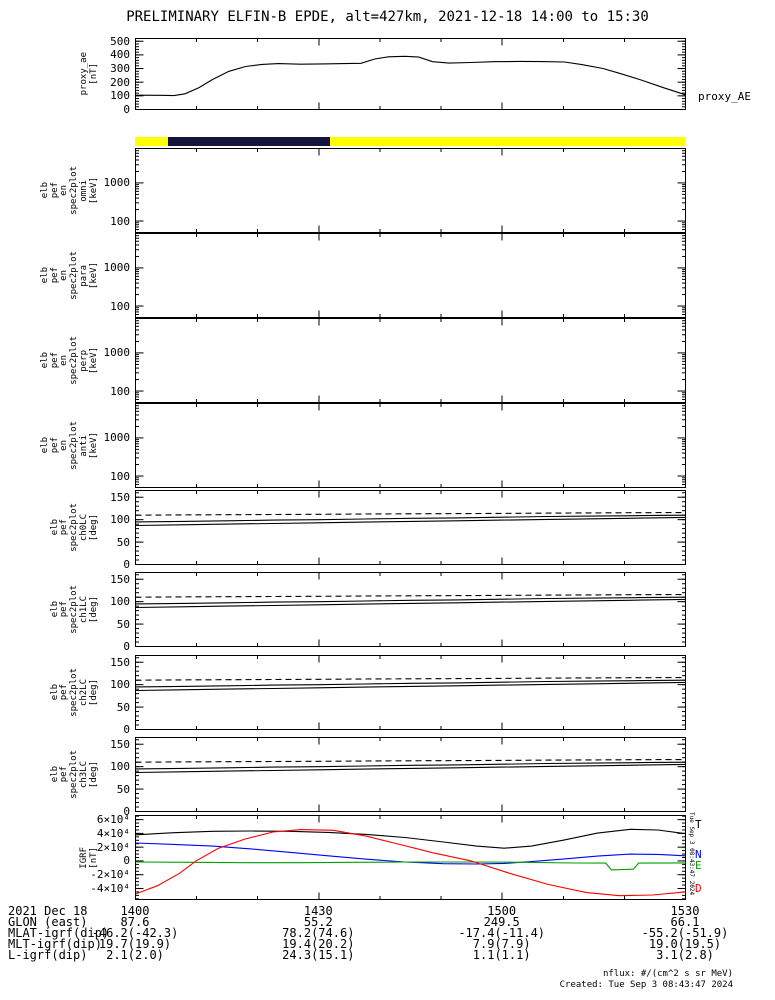 Image resolution: width=775 pixels, height=1000 pixels. What do you see at coordinates (123, 542) in the screenshot?
I see `pitch_ch0-ytick-1: 50` at bounding box center [123, 542].